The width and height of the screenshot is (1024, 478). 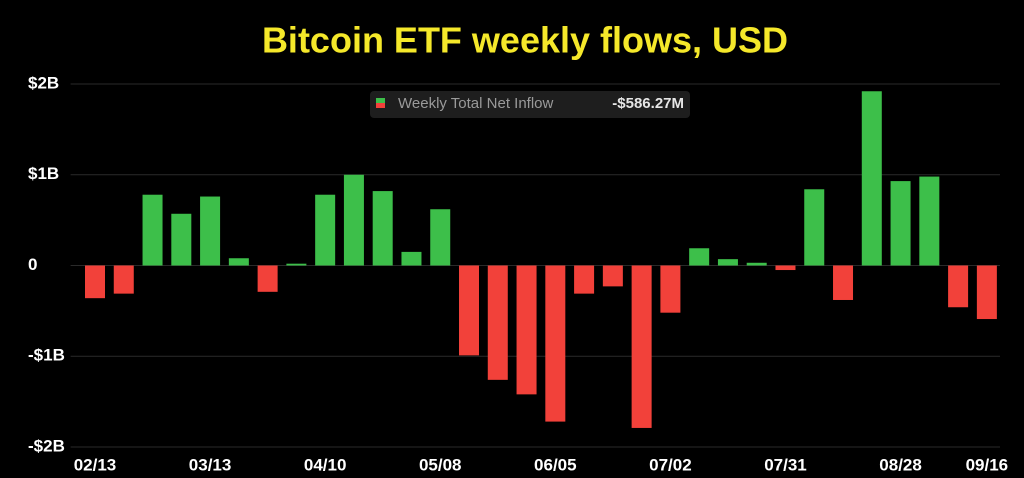 What do you see at coordinates (670, 464) in the screenshot?
I see `x-tick-label: 07/02` at bounding box center [670, 464].